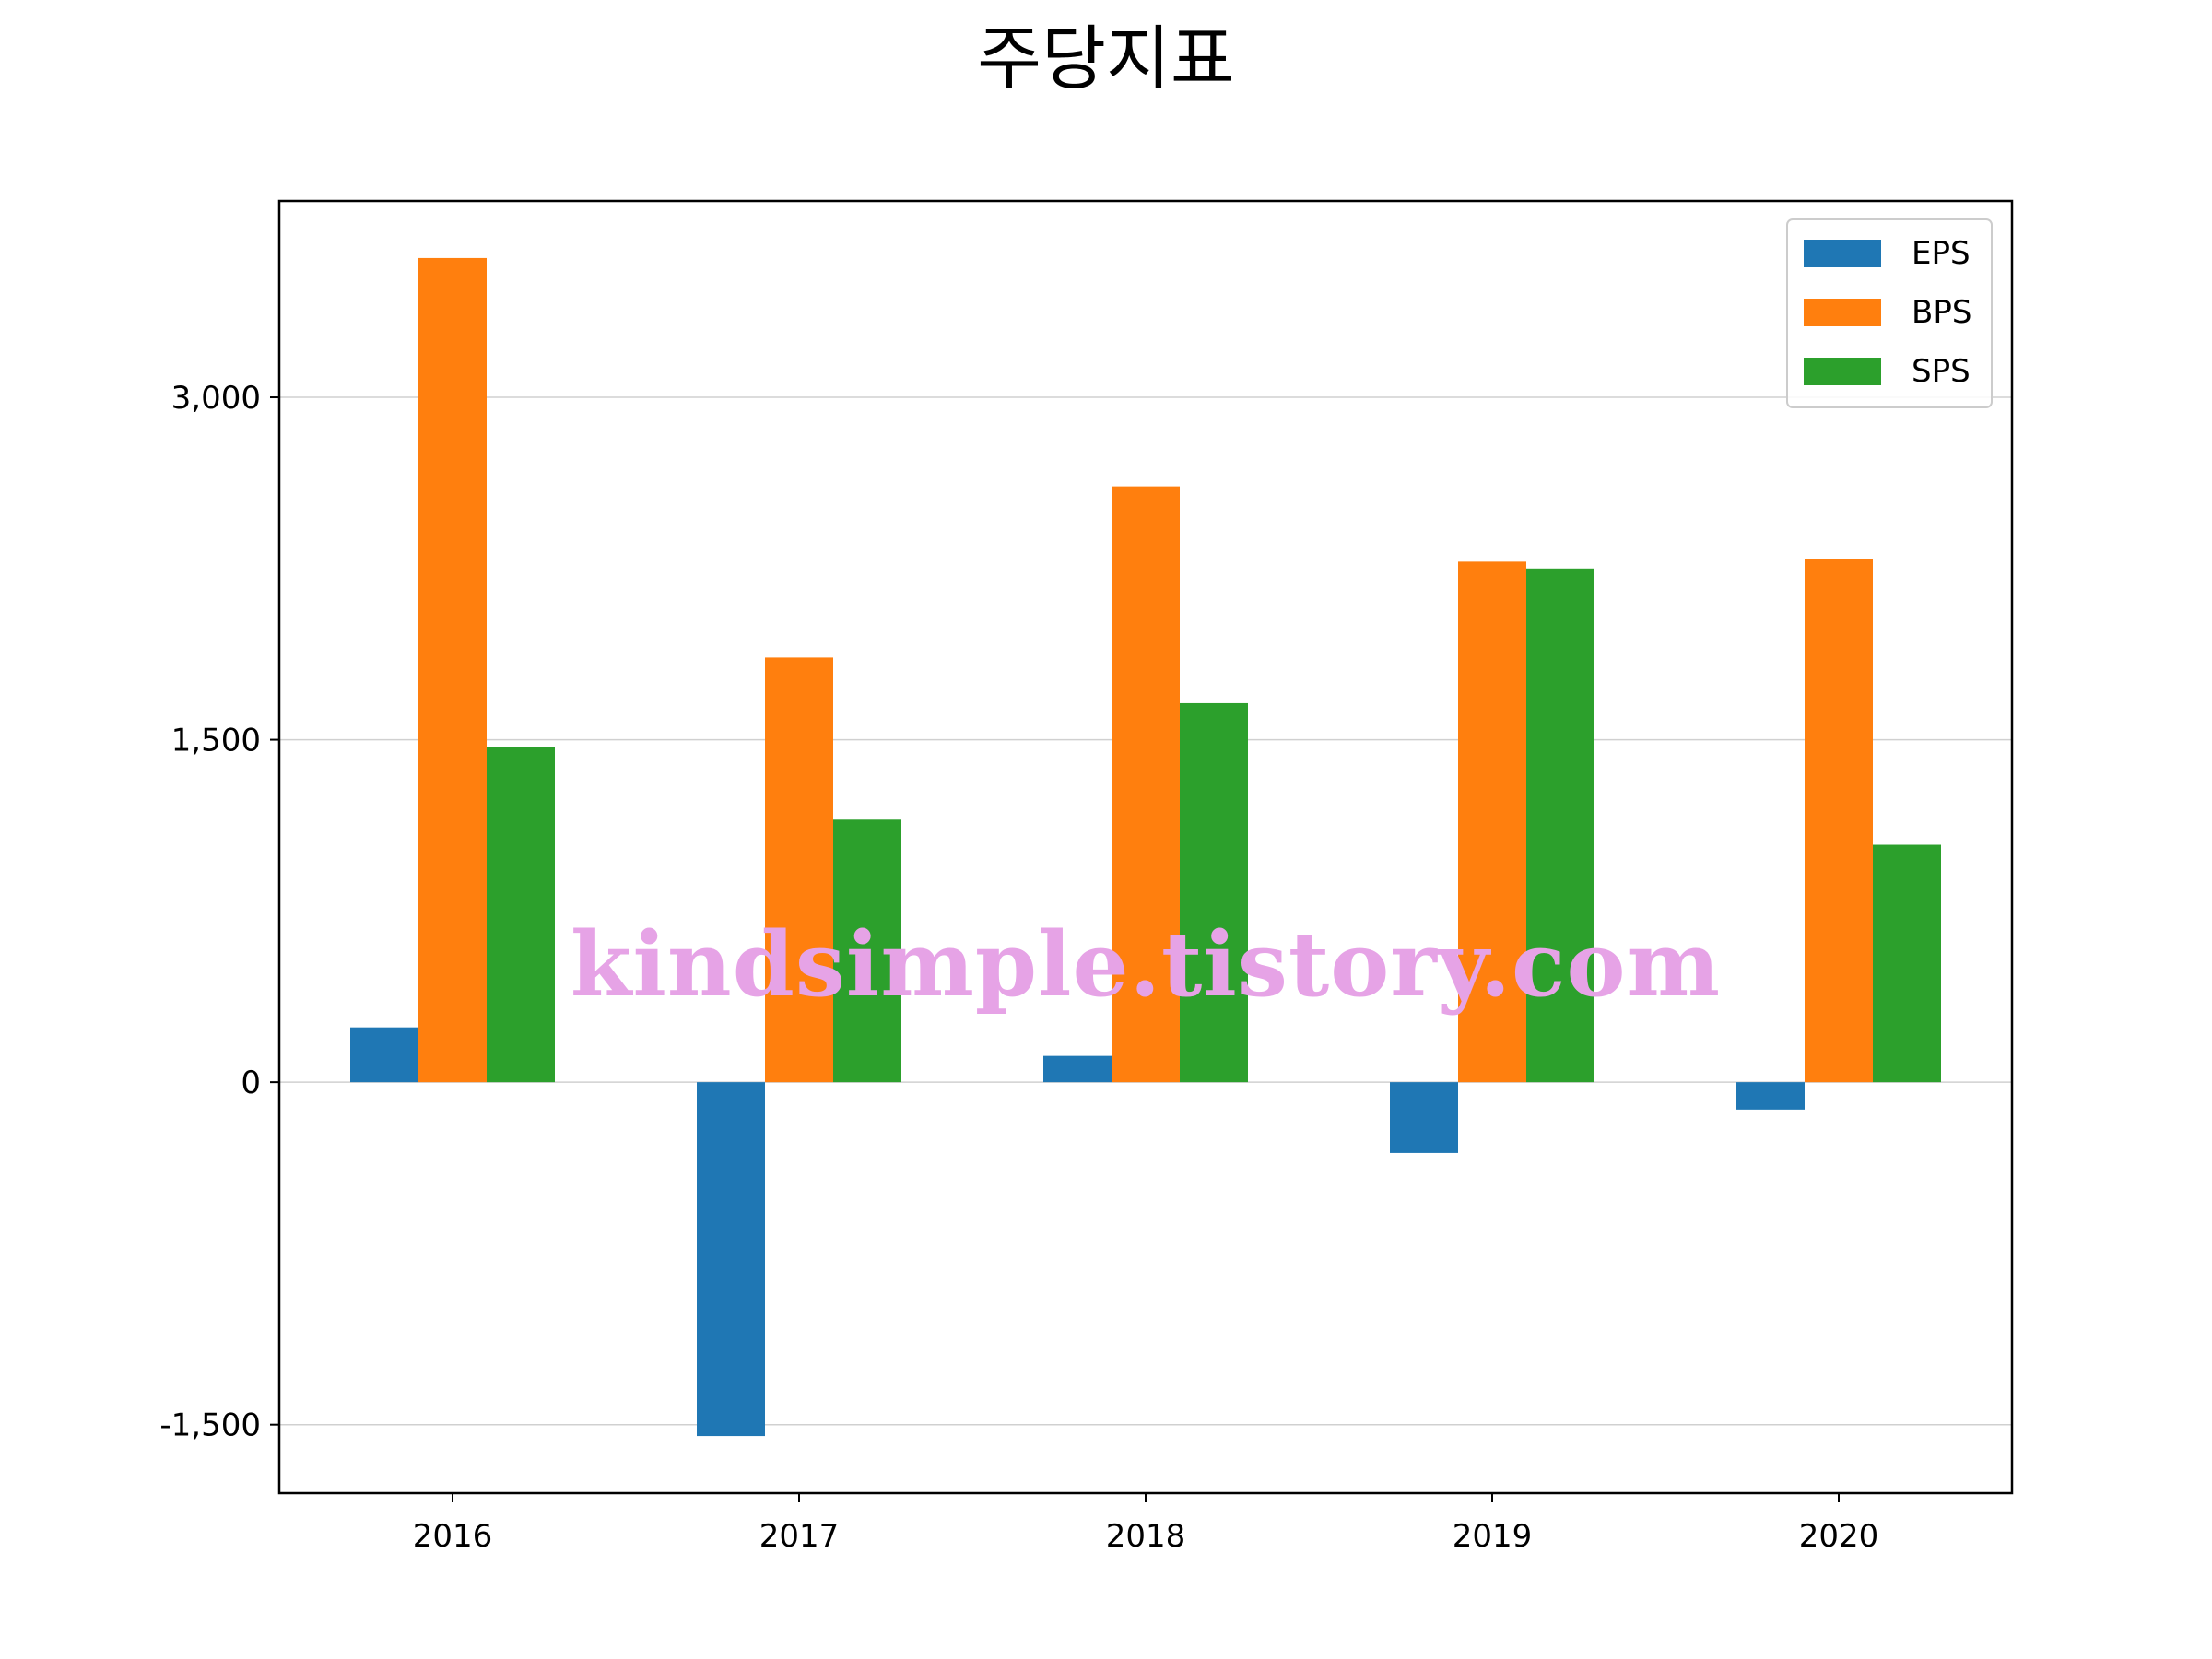  Describe the element at coordinates (384, 1055) in the screenshot. I see `bar-eps-2016` at that location.